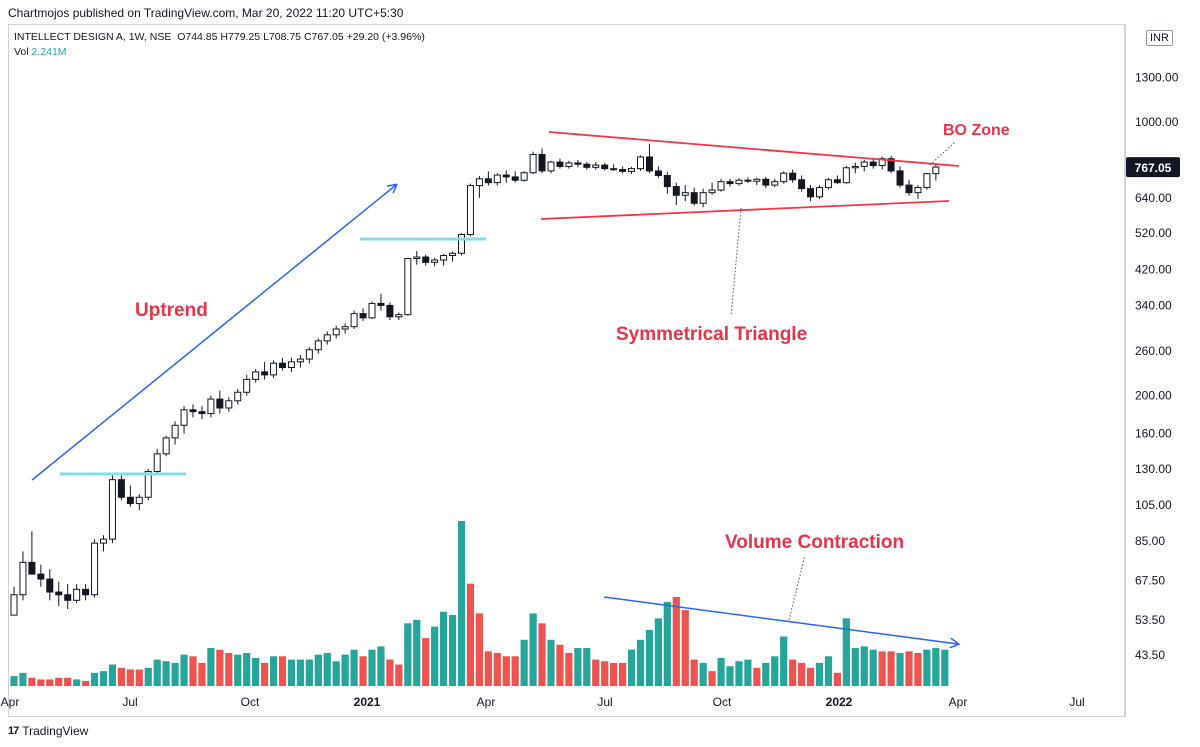 This screenshot has width=1200, height=747. What do you see at coordinates (48, 731) in the screenshot?
I see `tradingview-logo: 17 TradingView` at bounding box center [48, 731].